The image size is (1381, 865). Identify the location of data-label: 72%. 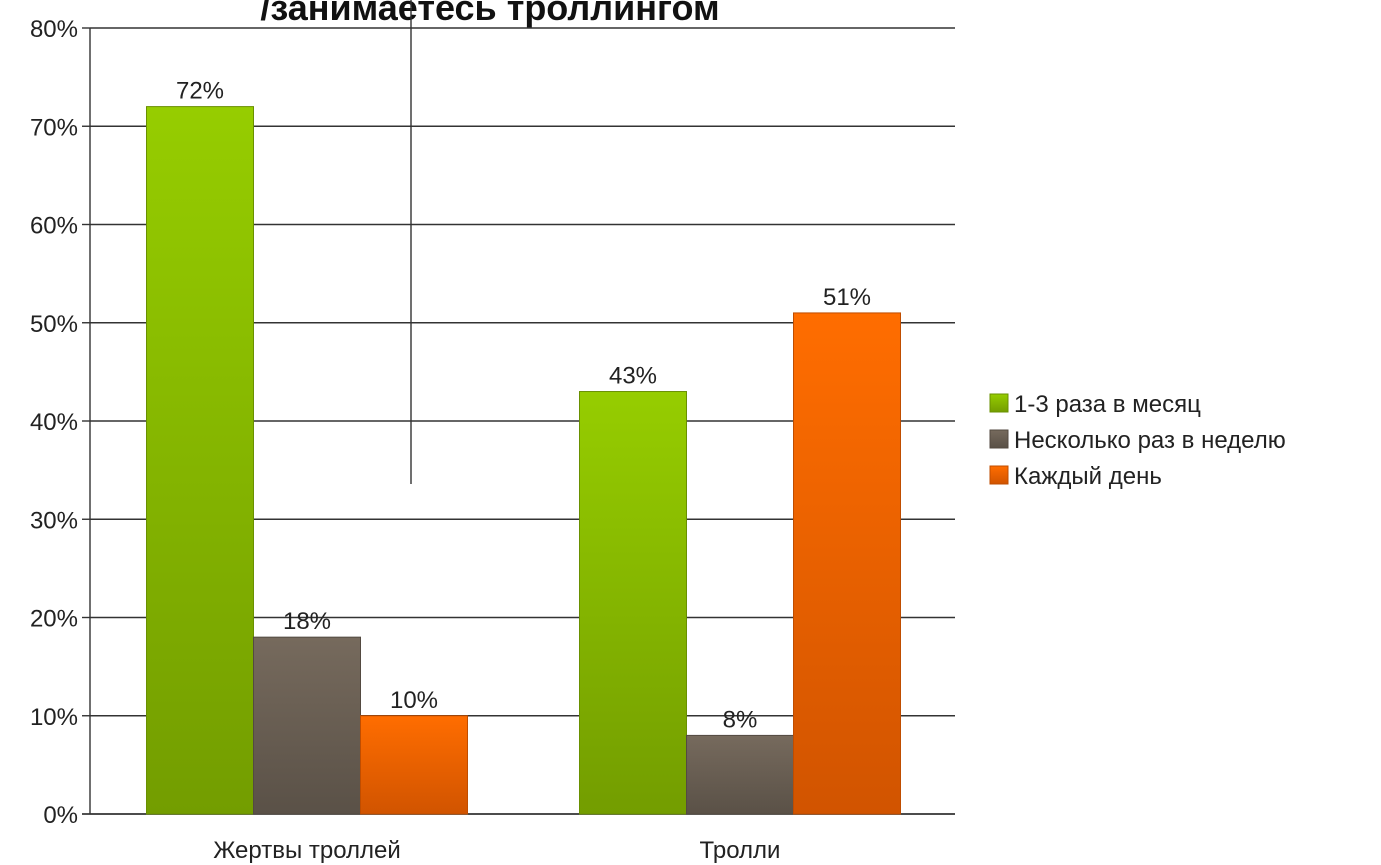
(200, 91).